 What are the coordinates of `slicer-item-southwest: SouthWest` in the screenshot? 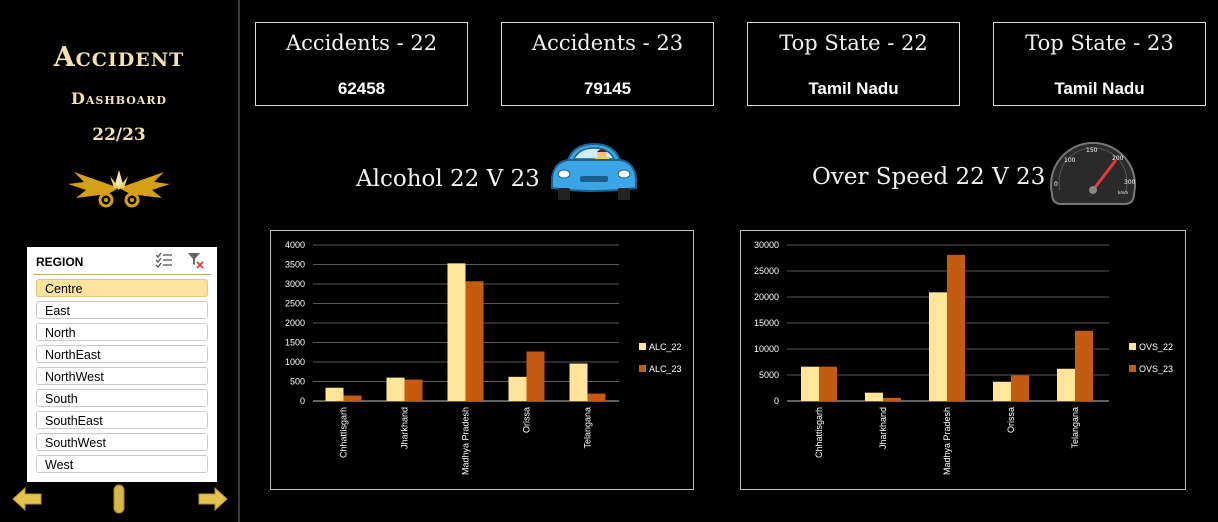 It's located at (122, 442).